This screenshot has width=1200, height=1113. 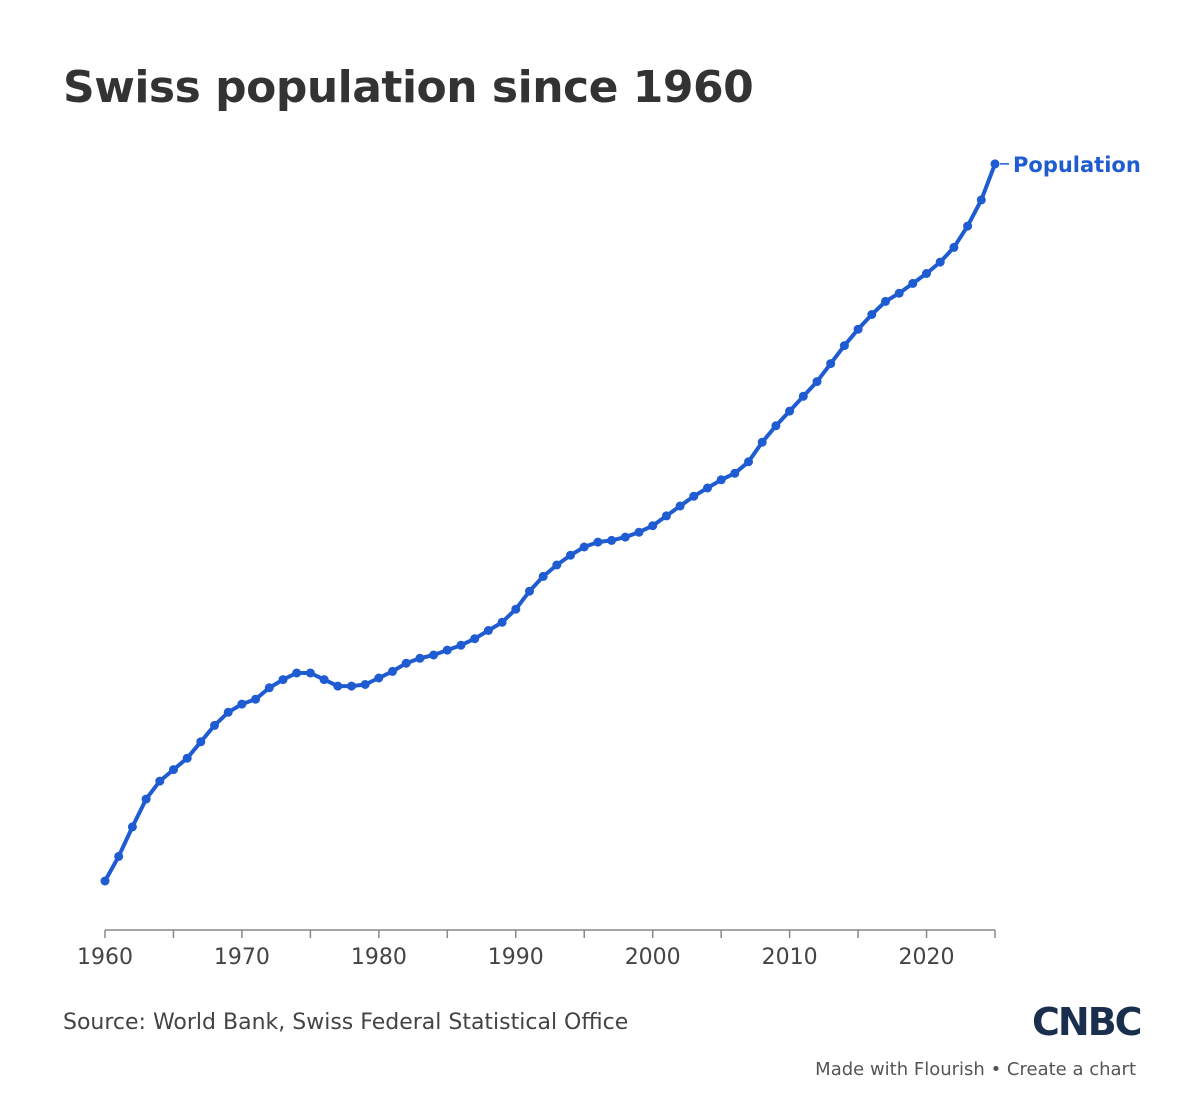 I want to click on x-axis: 1960 1970 1980 1990 2000 2010 2020, so click(x=536, y=949).